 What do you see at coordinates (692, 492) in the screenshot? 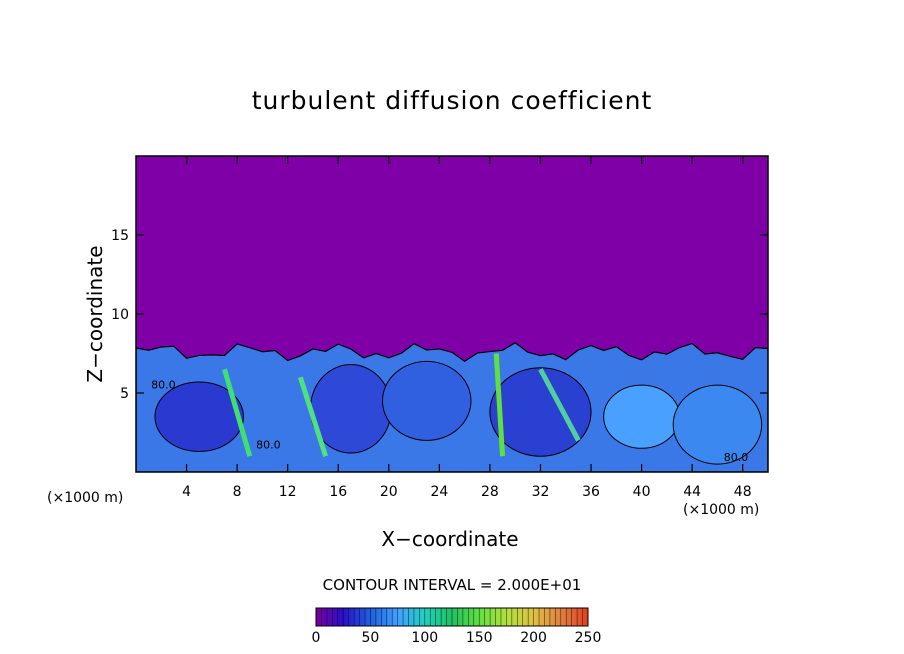
I see `x-tick-label: 44` at bounding box center [692, 492].